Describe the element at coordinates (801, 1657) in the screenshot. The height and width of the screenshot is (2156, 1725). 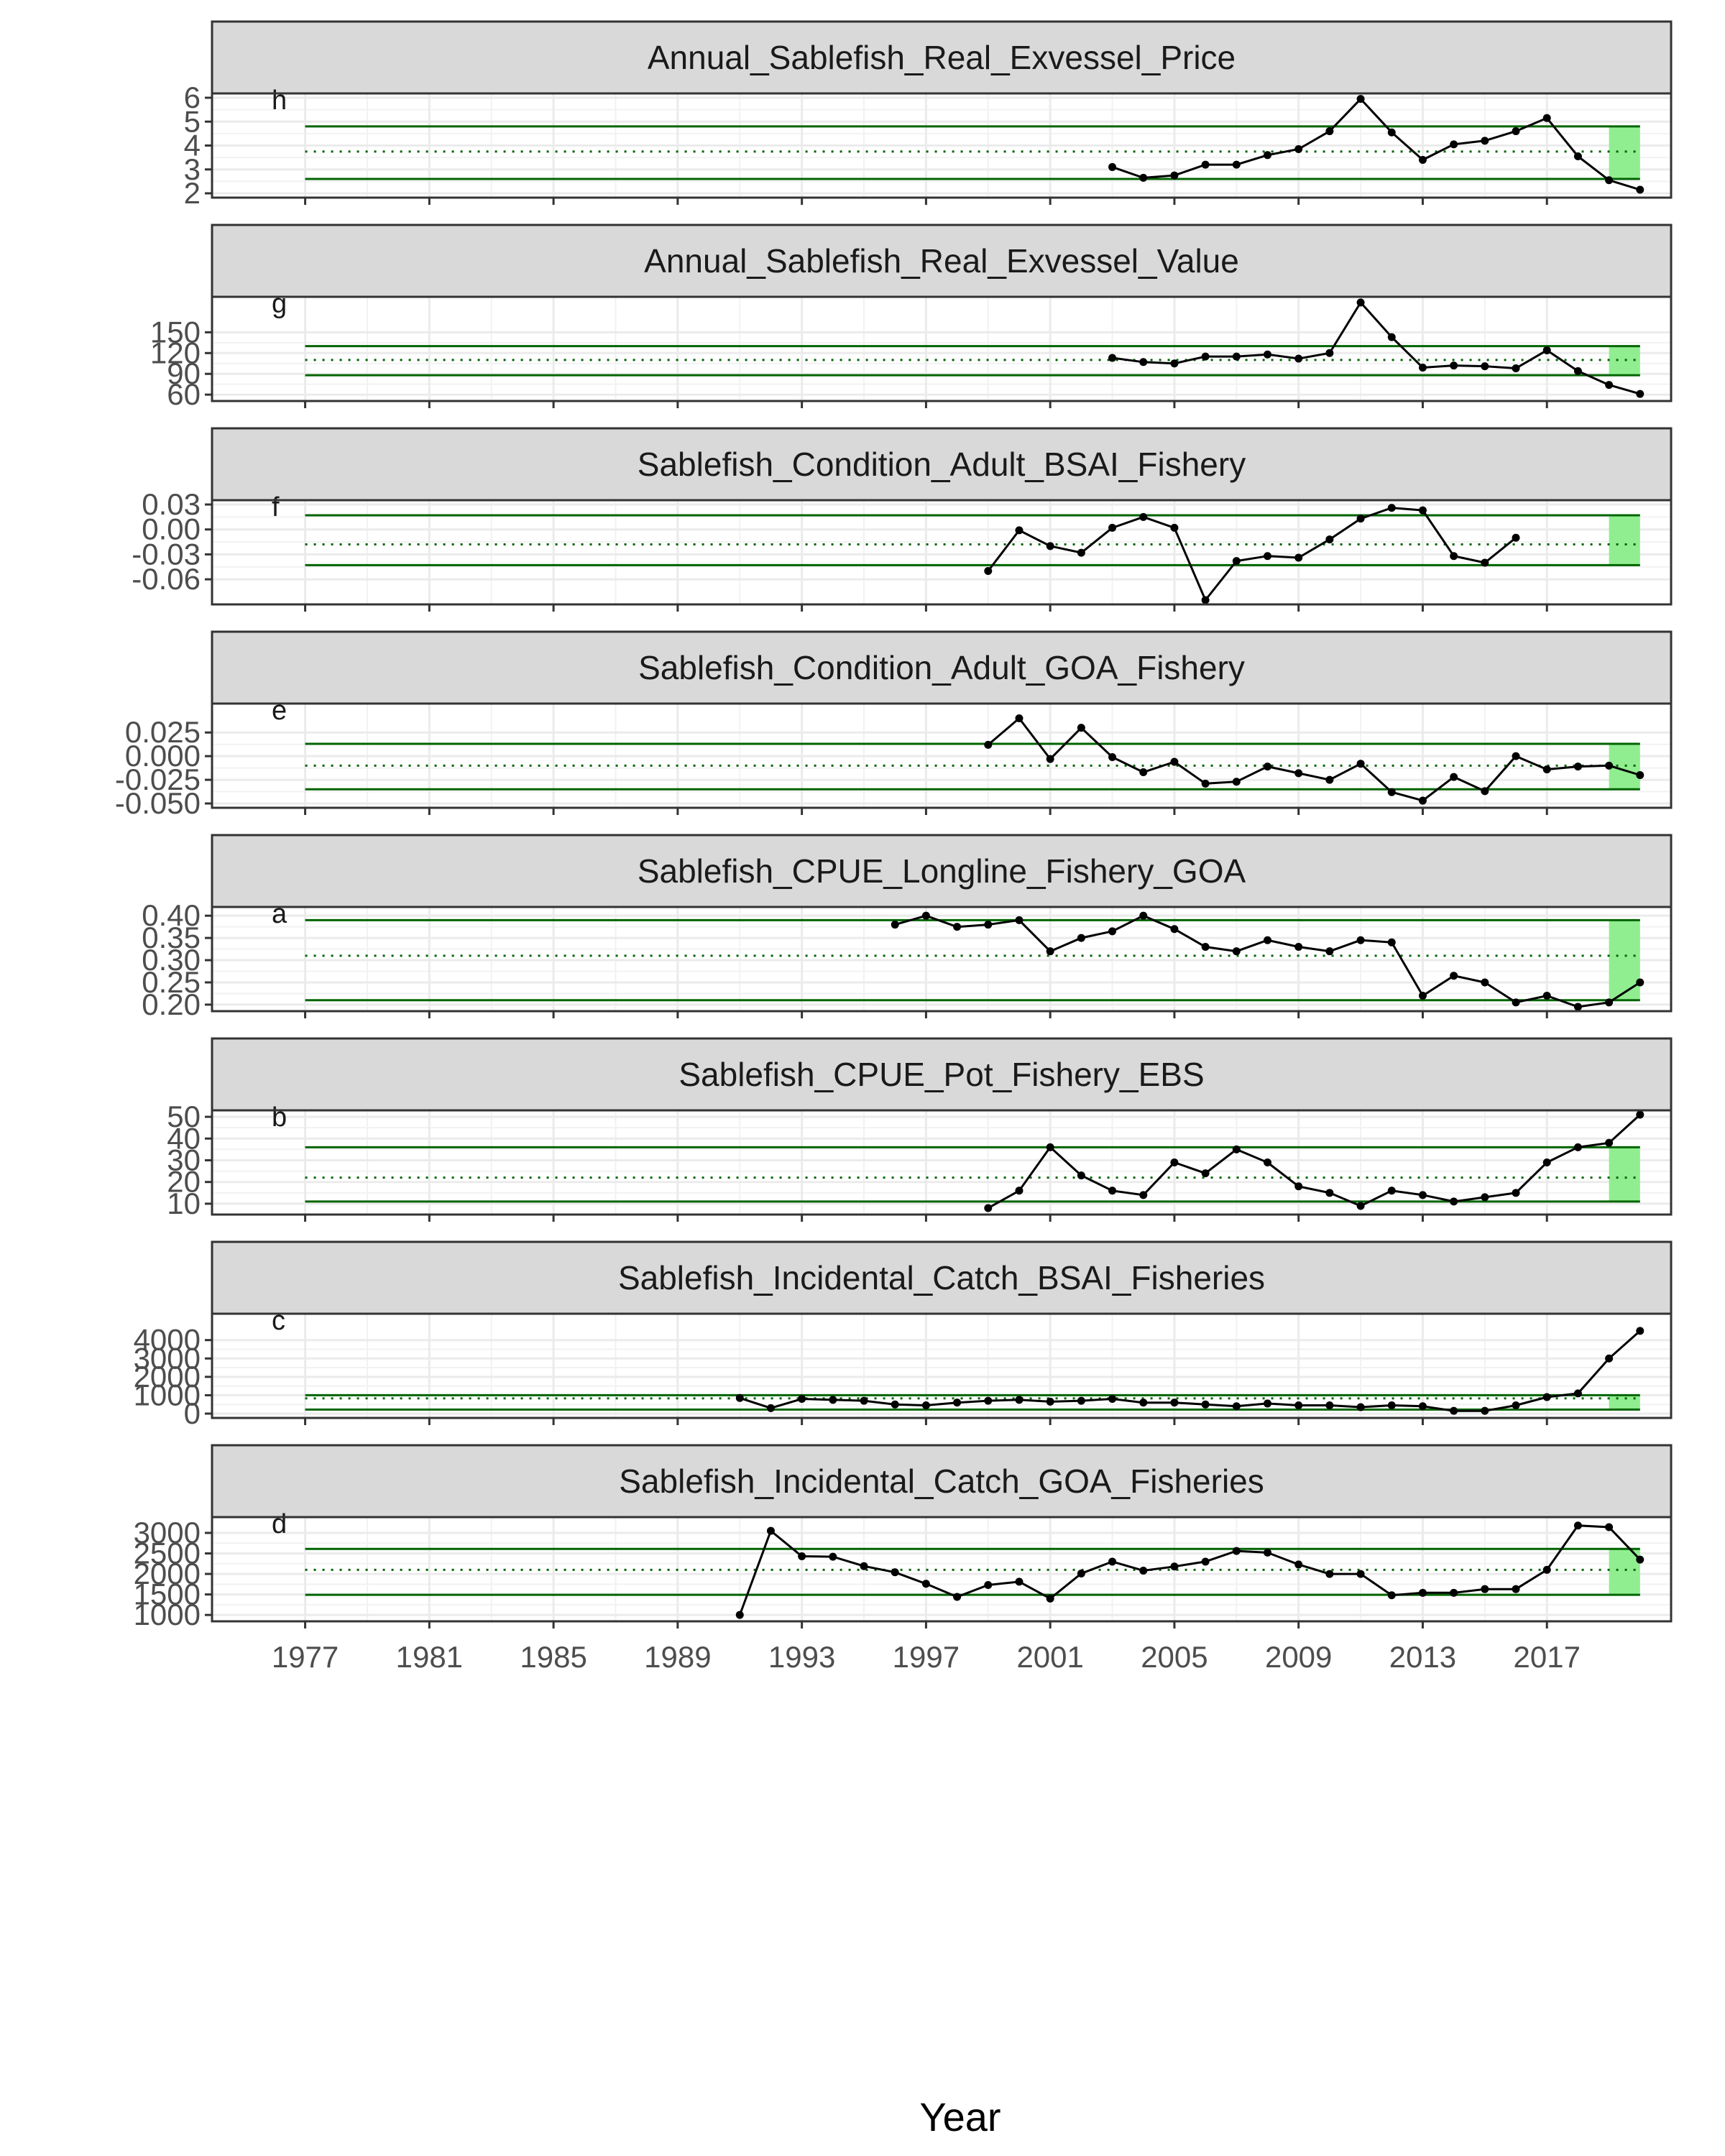
I see `x-tick-label: 1993` at that location.